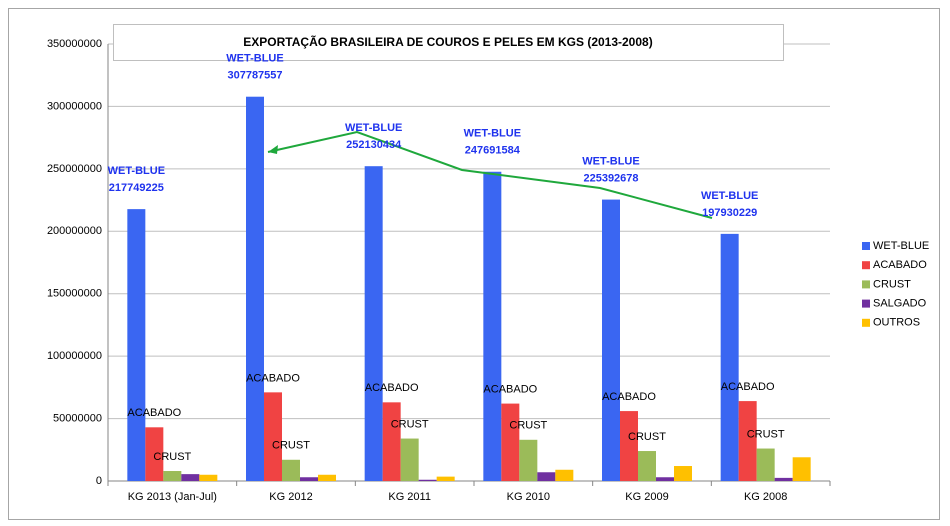 Image resolution: width=950 pixels, height=526 pixels. Describe the element at coordinates (74, 231) in the screenshot. I see `y-tick-label: 200000000` at that location.